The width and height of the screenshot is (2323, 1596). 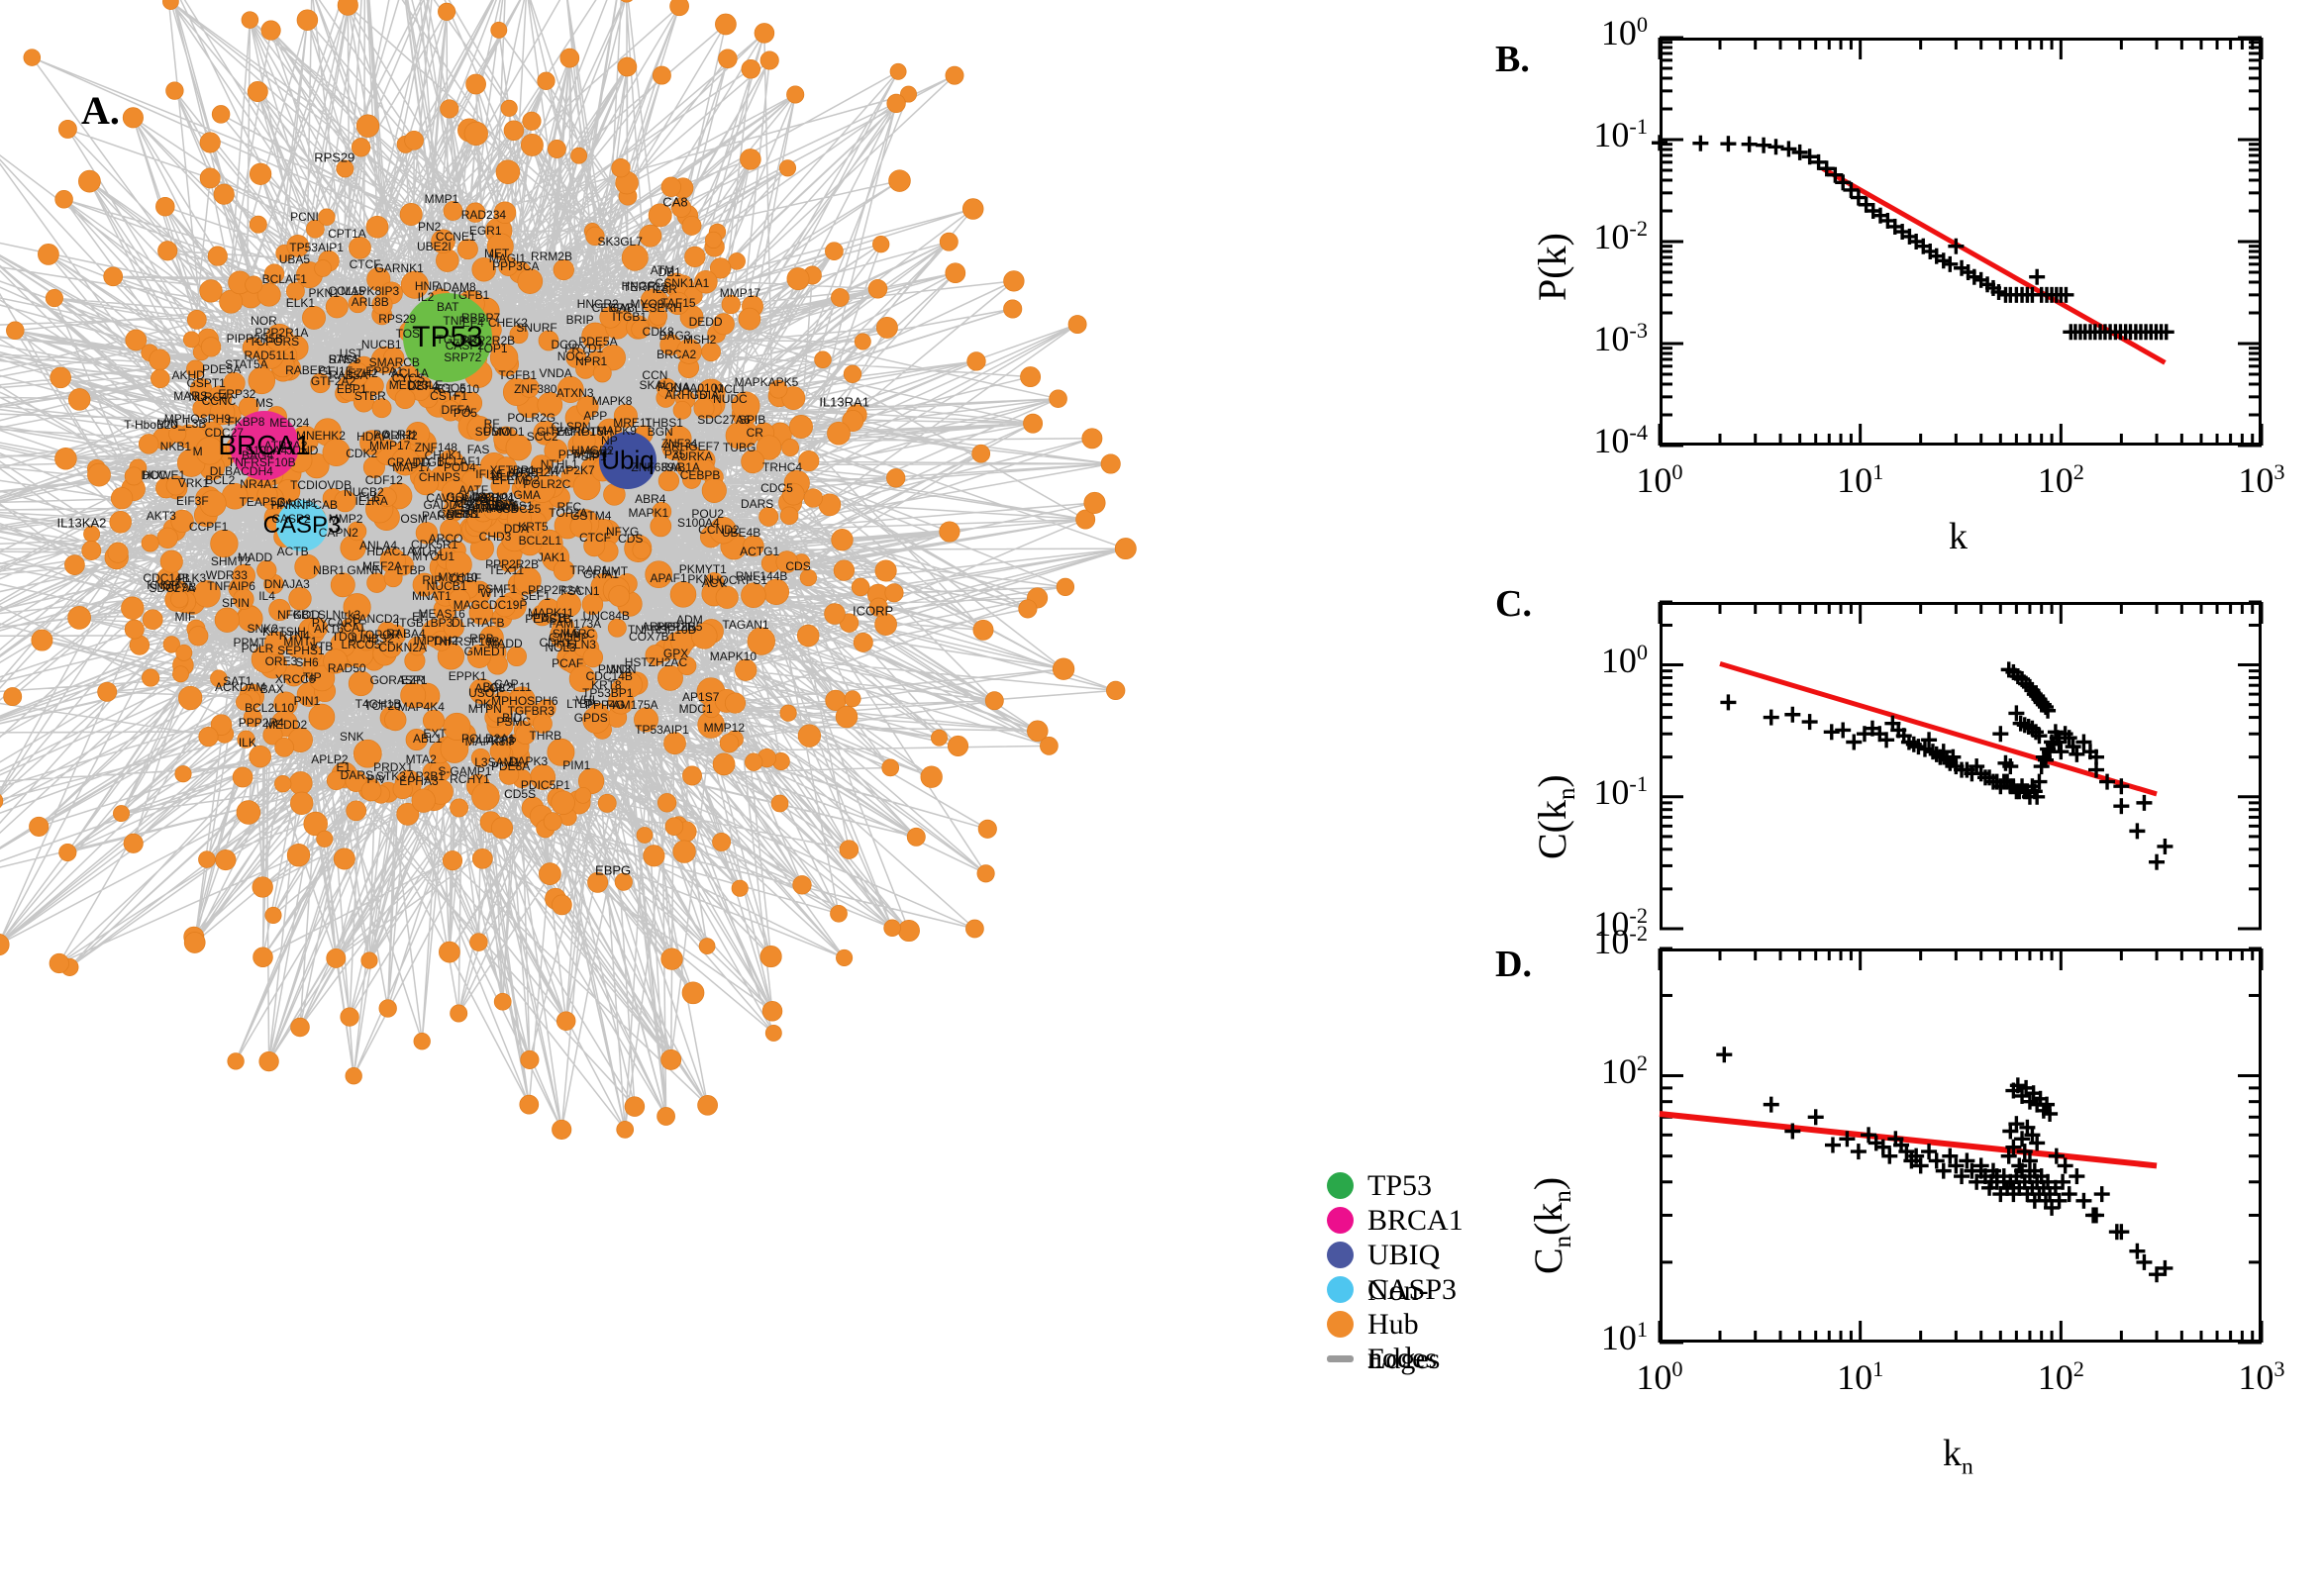 I want to click on legend-row-tp53: TP53, so click(x=1396, y=1185).